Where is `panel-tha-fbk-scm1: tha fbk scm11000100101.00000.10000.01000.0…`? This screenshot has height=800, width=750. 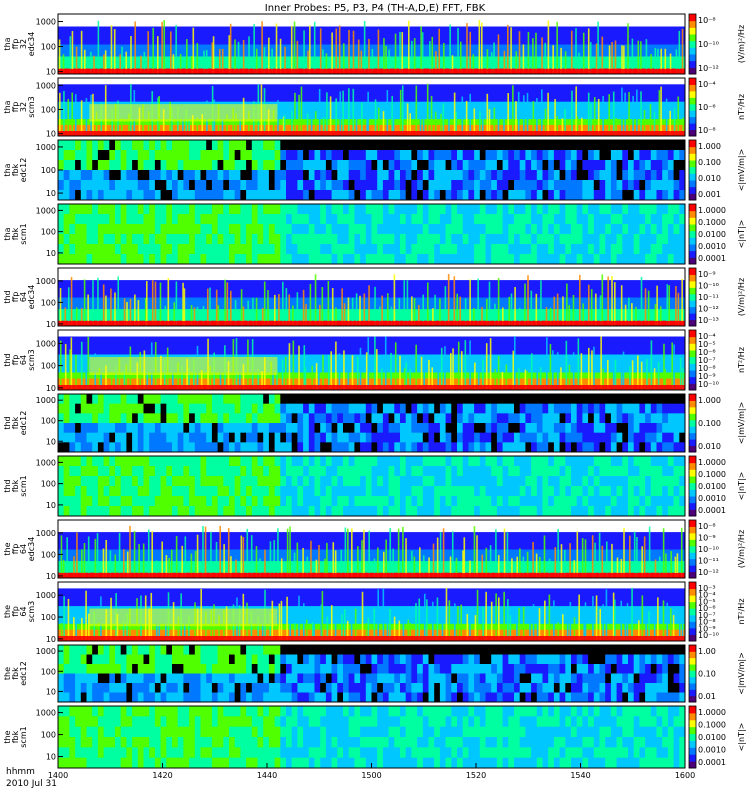 panel-tha-fbk-scm1: tha fbk scm11000100101.00000.10000.01000.0… is located at coordinates (374, 234).